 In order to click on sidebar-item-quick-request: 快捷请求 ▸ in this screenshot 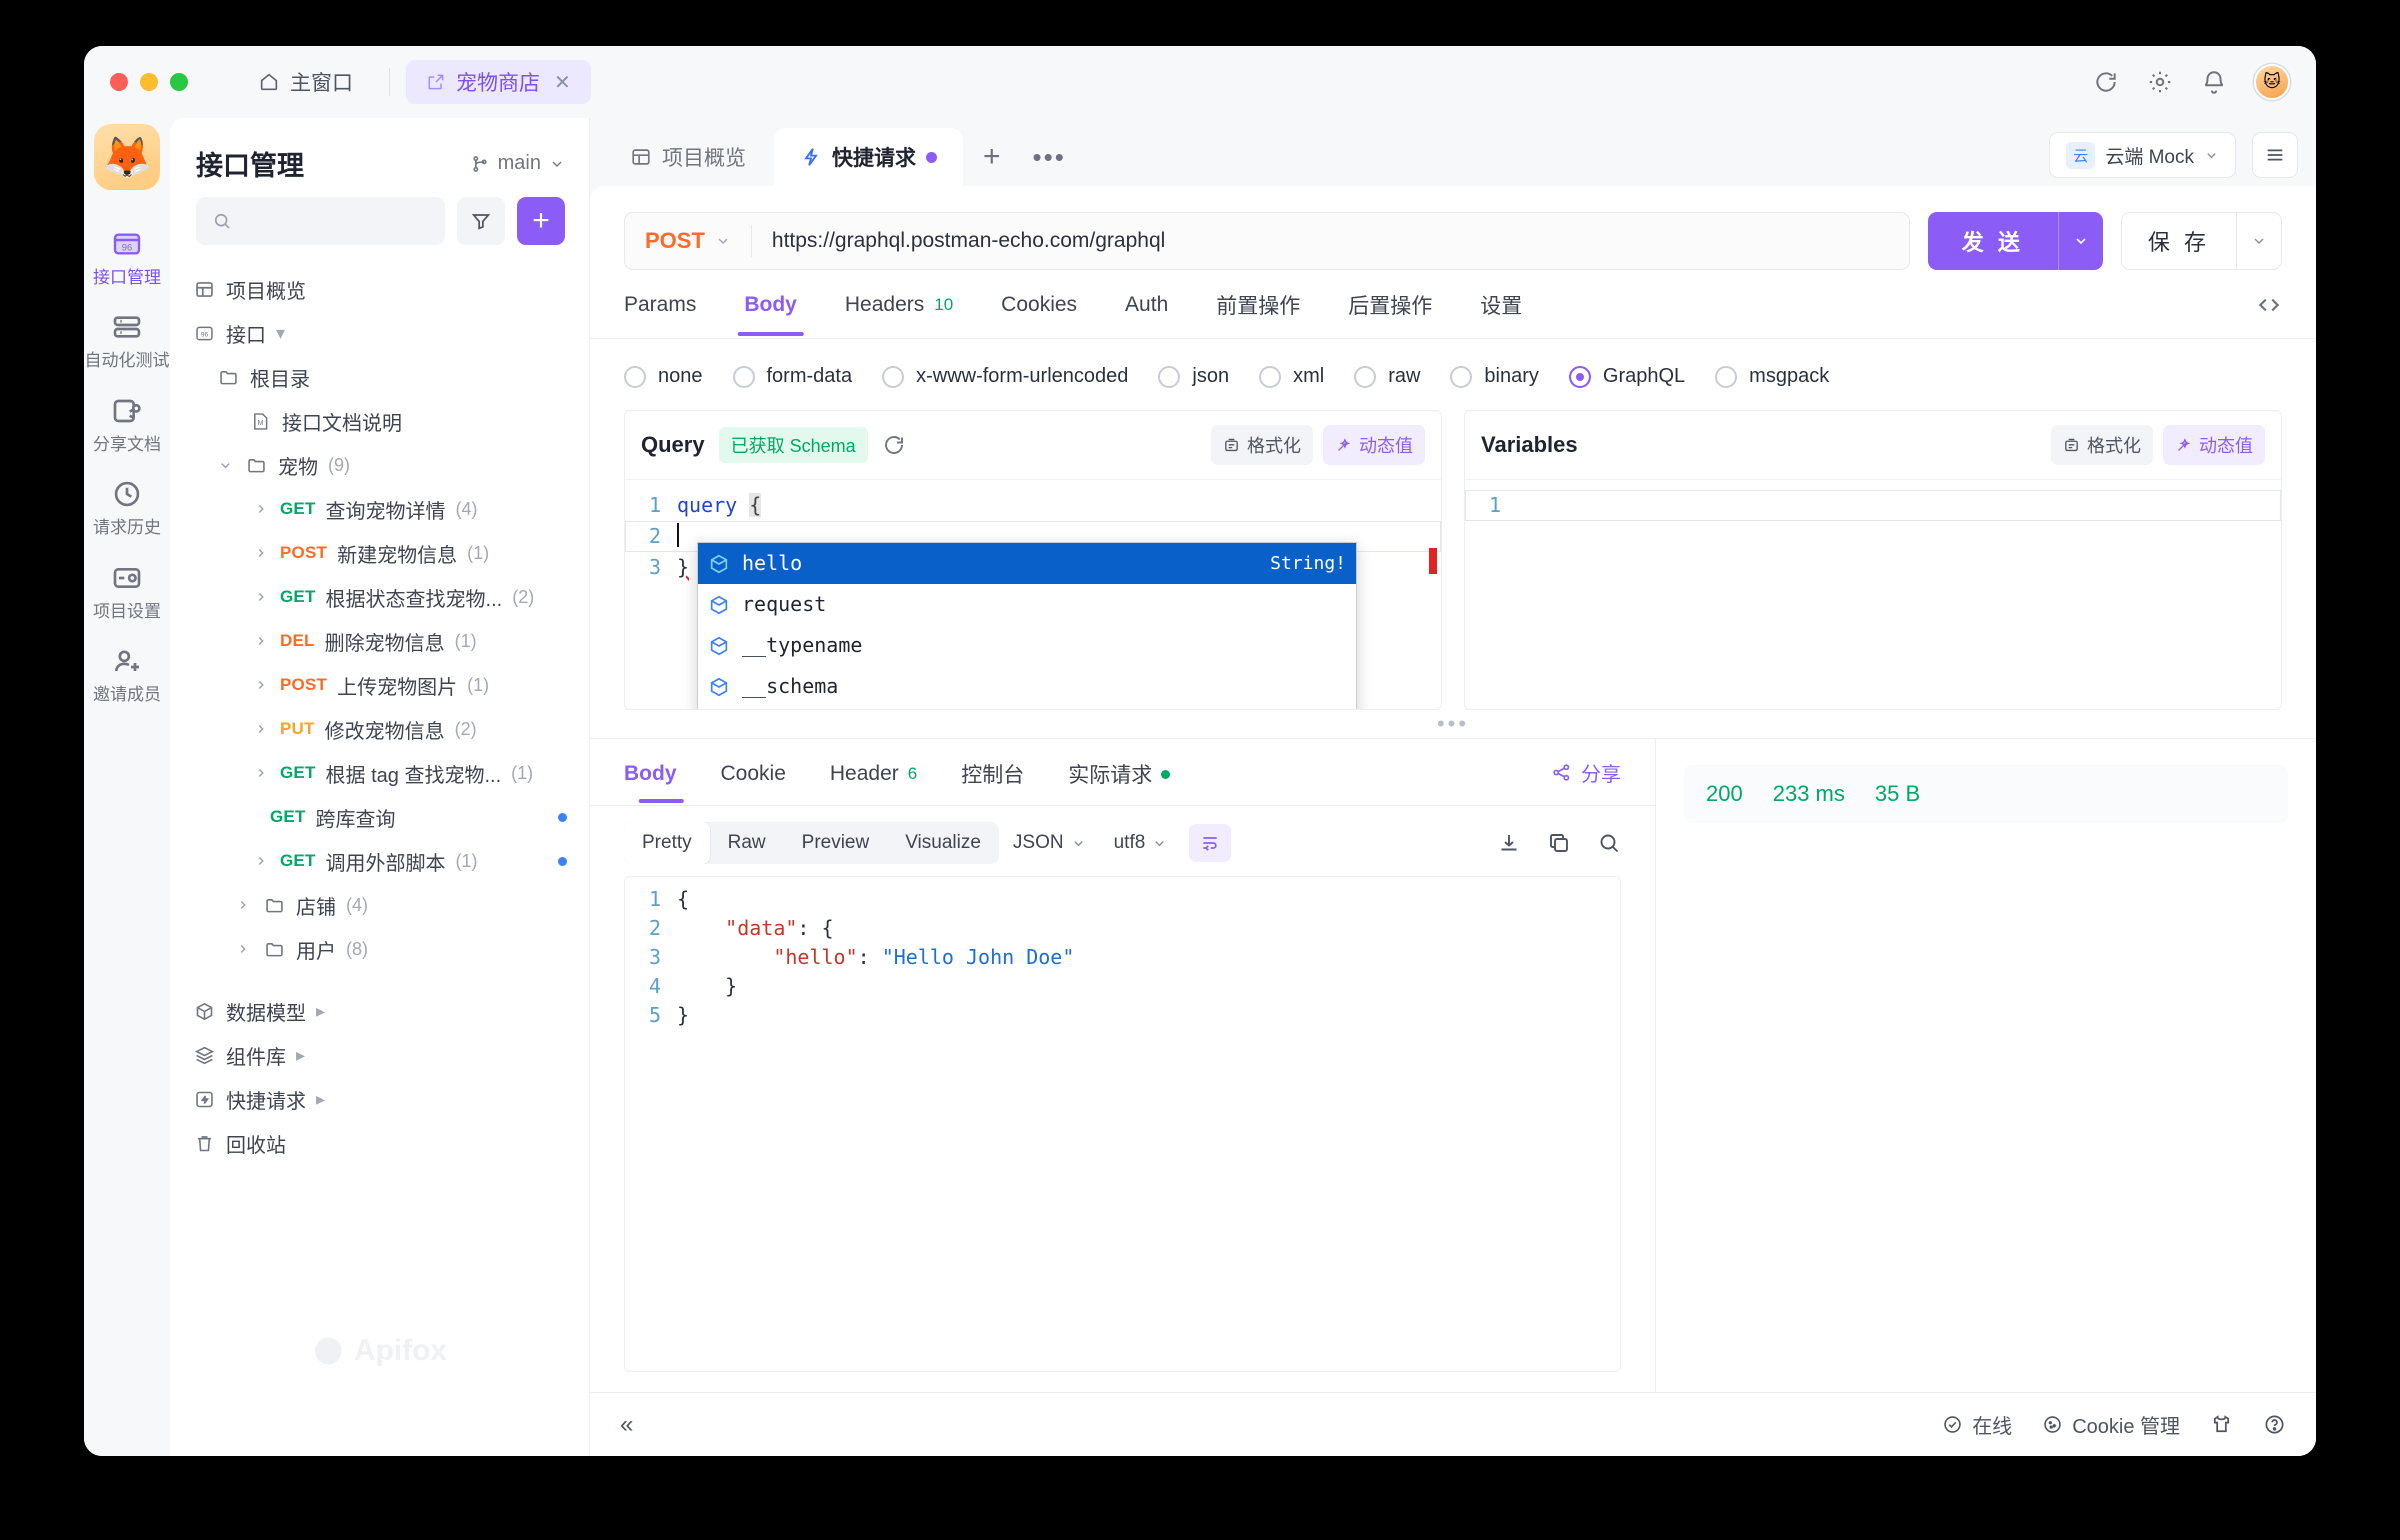, I will do `click(379, 1099)`.